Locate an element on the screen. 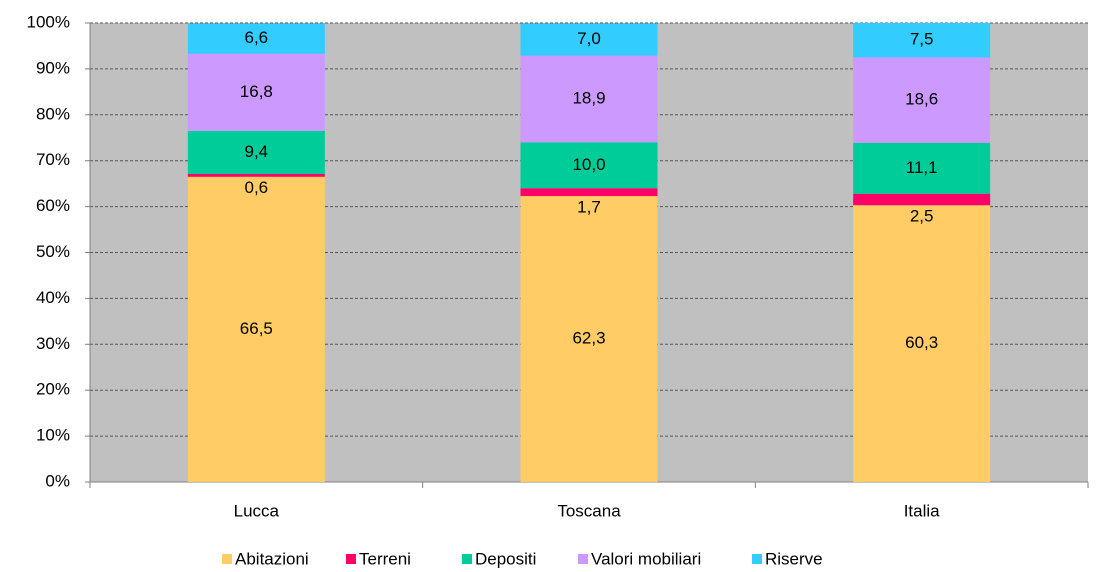  y-tick-label: 0% is located at coordinates (57, 480).